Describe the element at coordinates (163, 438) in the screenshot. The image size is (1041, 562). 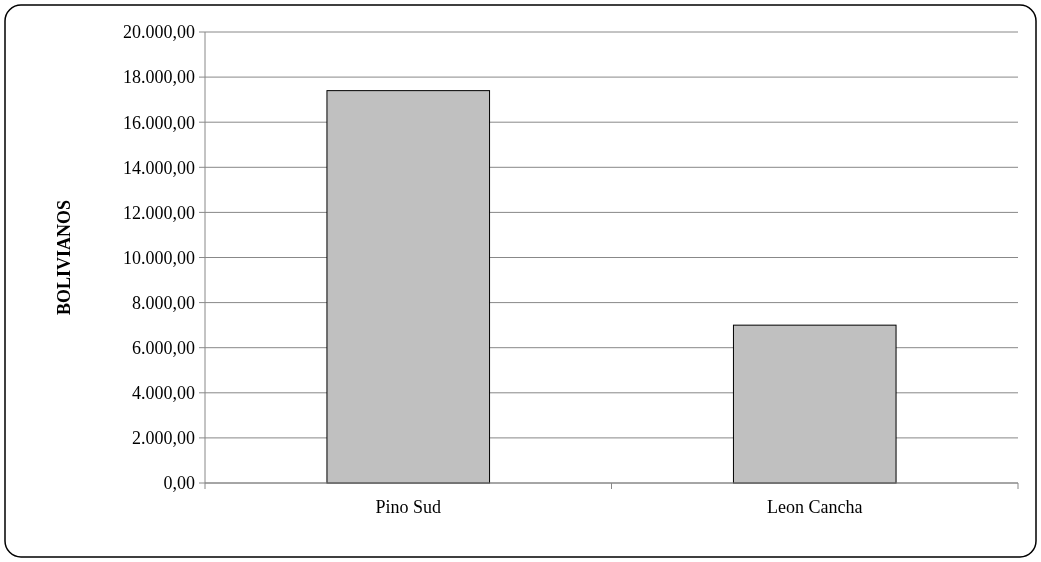
I see `y-tick-label: 2.000,00` at that location.